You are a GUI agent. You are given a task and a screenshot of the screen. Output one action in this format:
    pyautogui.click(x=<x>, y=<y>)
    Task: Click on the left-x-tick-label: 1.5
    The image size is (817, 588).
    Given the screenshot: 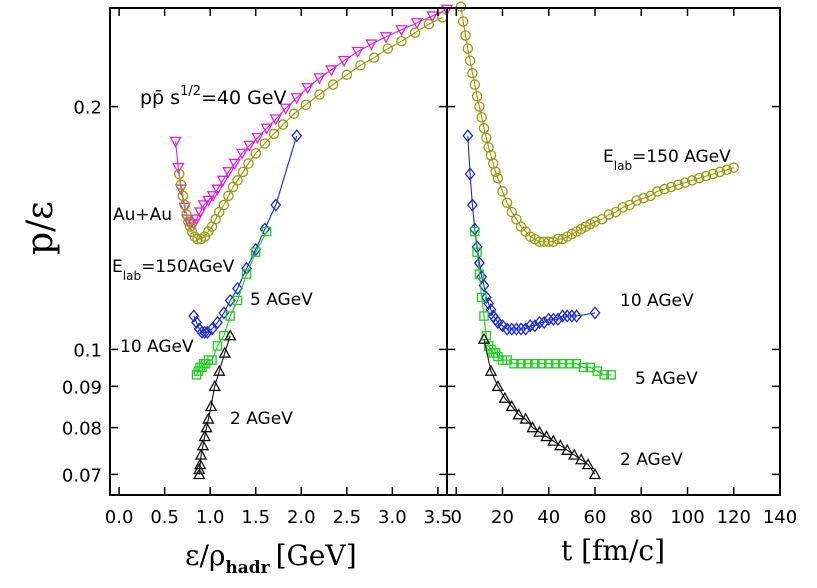 What is the action you would take?
    pyautogui.click(x=255, y=517)
    